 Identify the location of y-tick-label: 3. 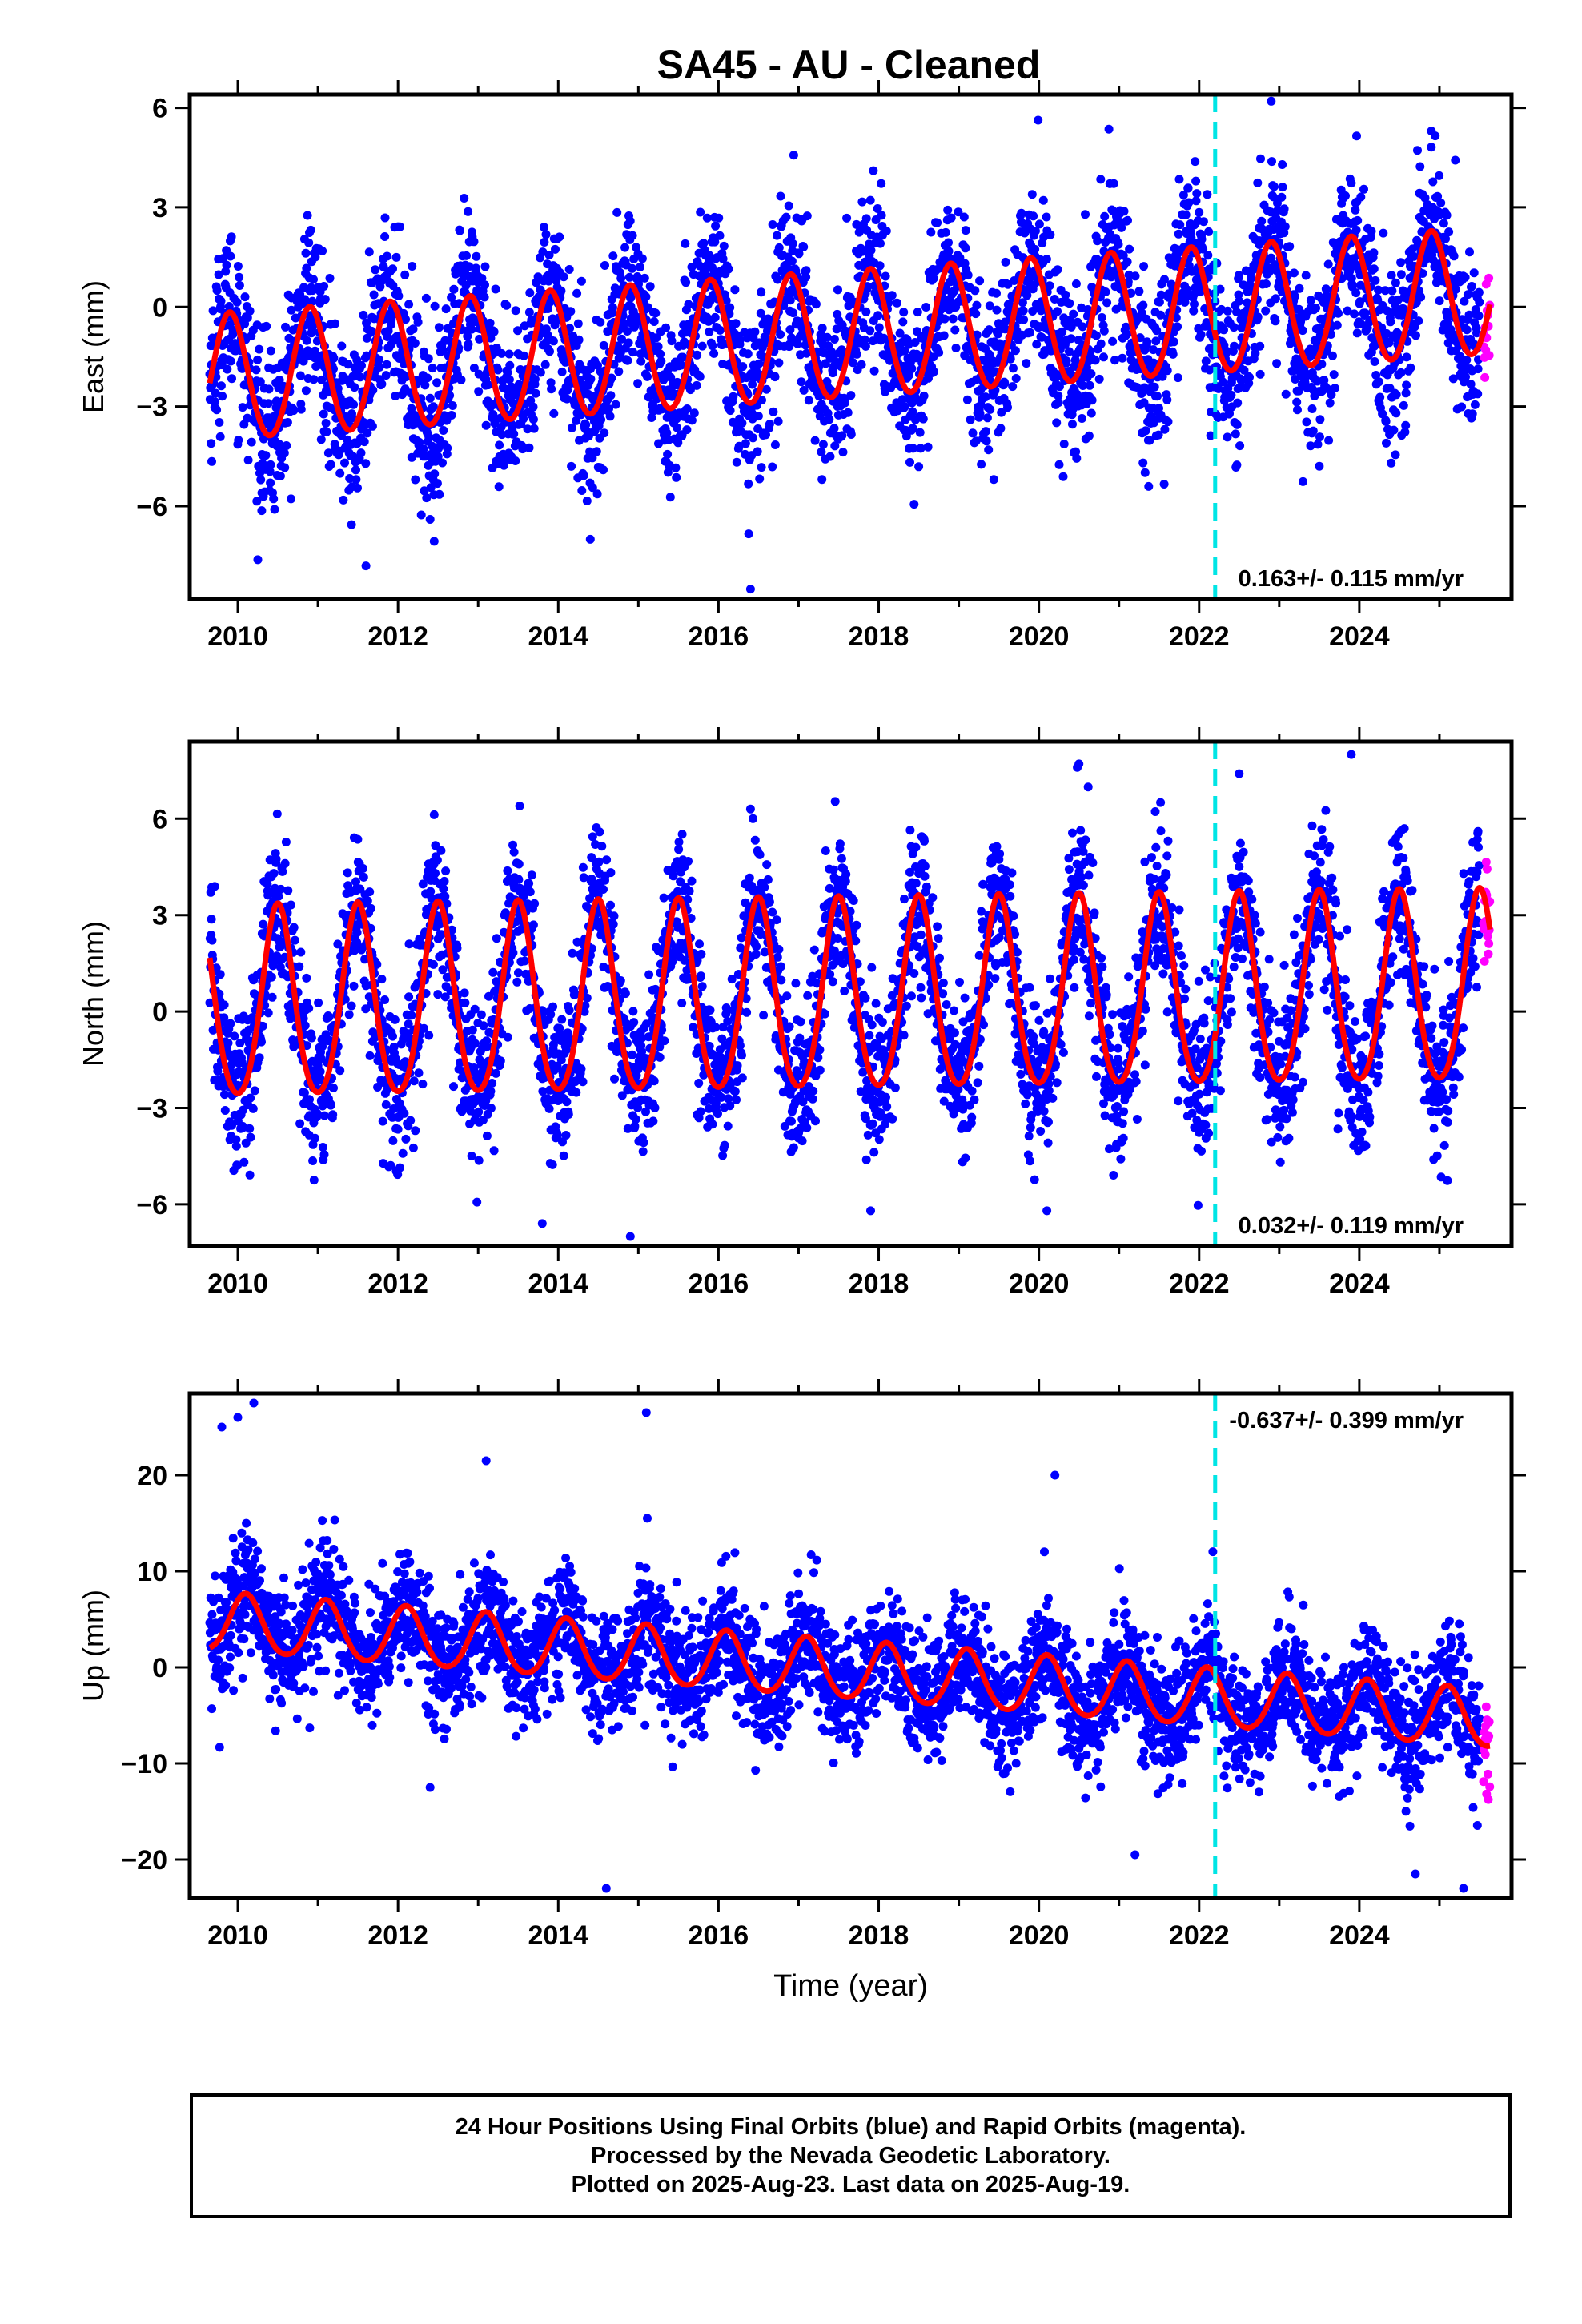
(159, 208).